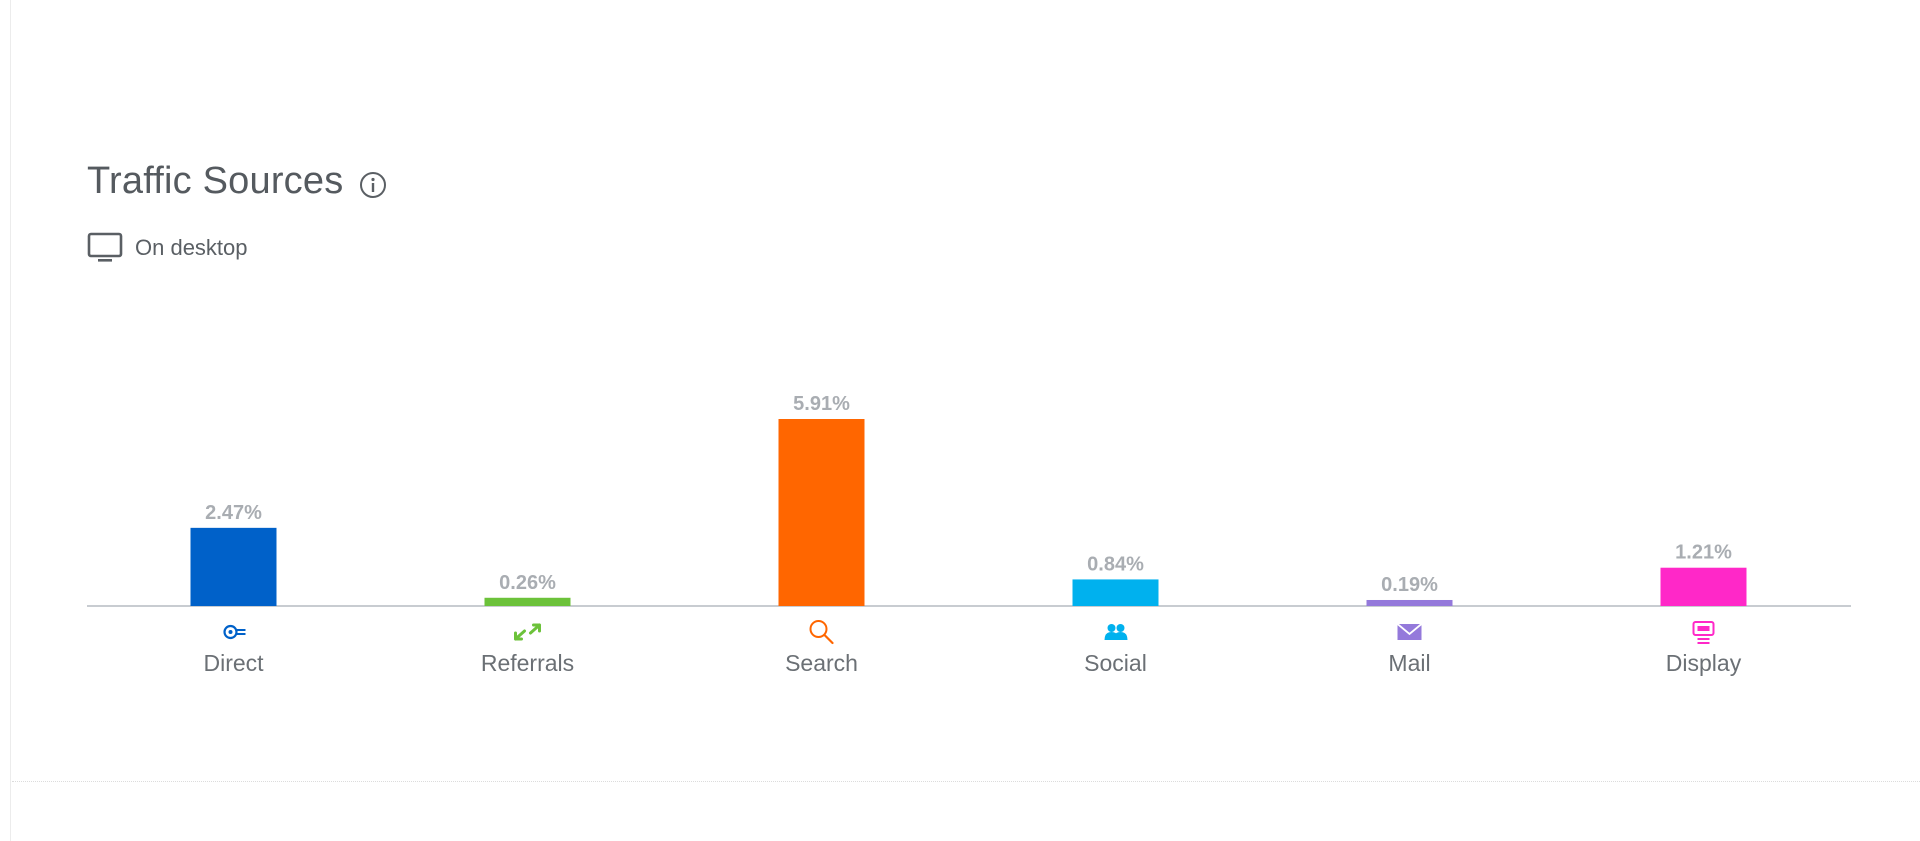  What do you see at coordinates (527, 601) in the screenshot?
I see `bar-referrals` at bounding box center [527, 601].